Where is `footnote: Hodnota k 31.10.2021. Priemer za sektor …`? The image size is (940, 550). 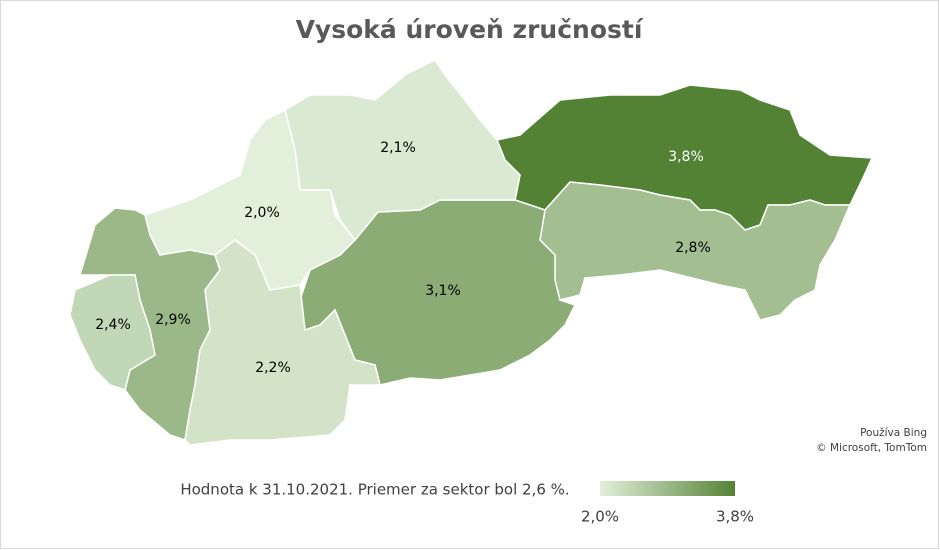 footnote: Hodnota k 31.10.2021. Priemer za sektor … is located at coordinates (374, 490).